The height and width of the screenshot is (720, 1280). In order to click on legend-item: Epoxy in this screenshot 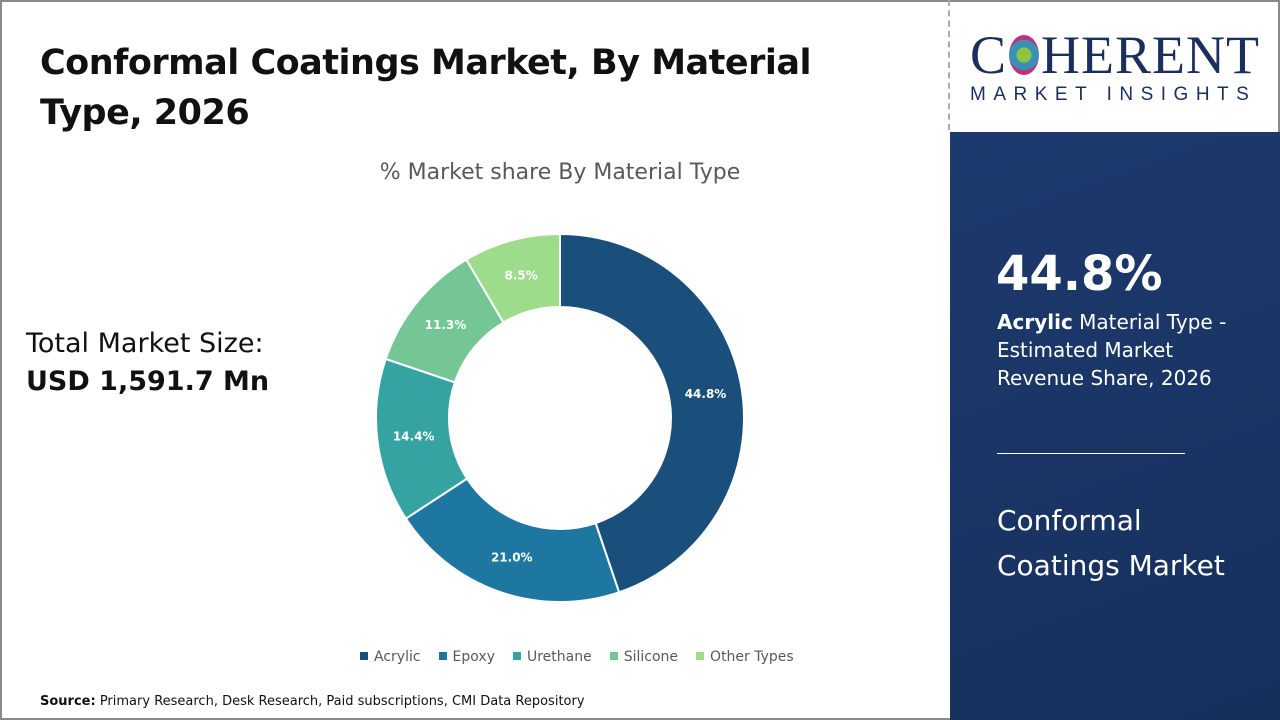, I will do `click(466, 657)`.